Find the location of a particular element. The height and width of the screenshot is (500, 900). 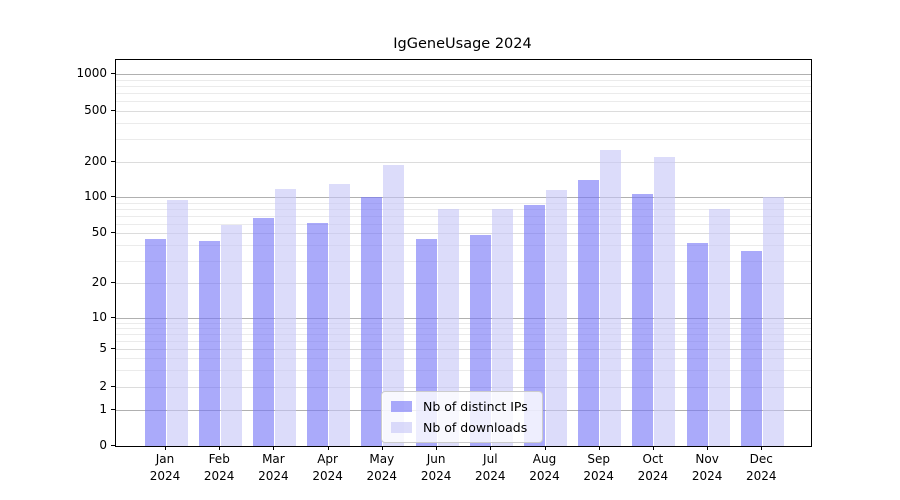

bar-downloads-dec is located at coordinates (773, 321).